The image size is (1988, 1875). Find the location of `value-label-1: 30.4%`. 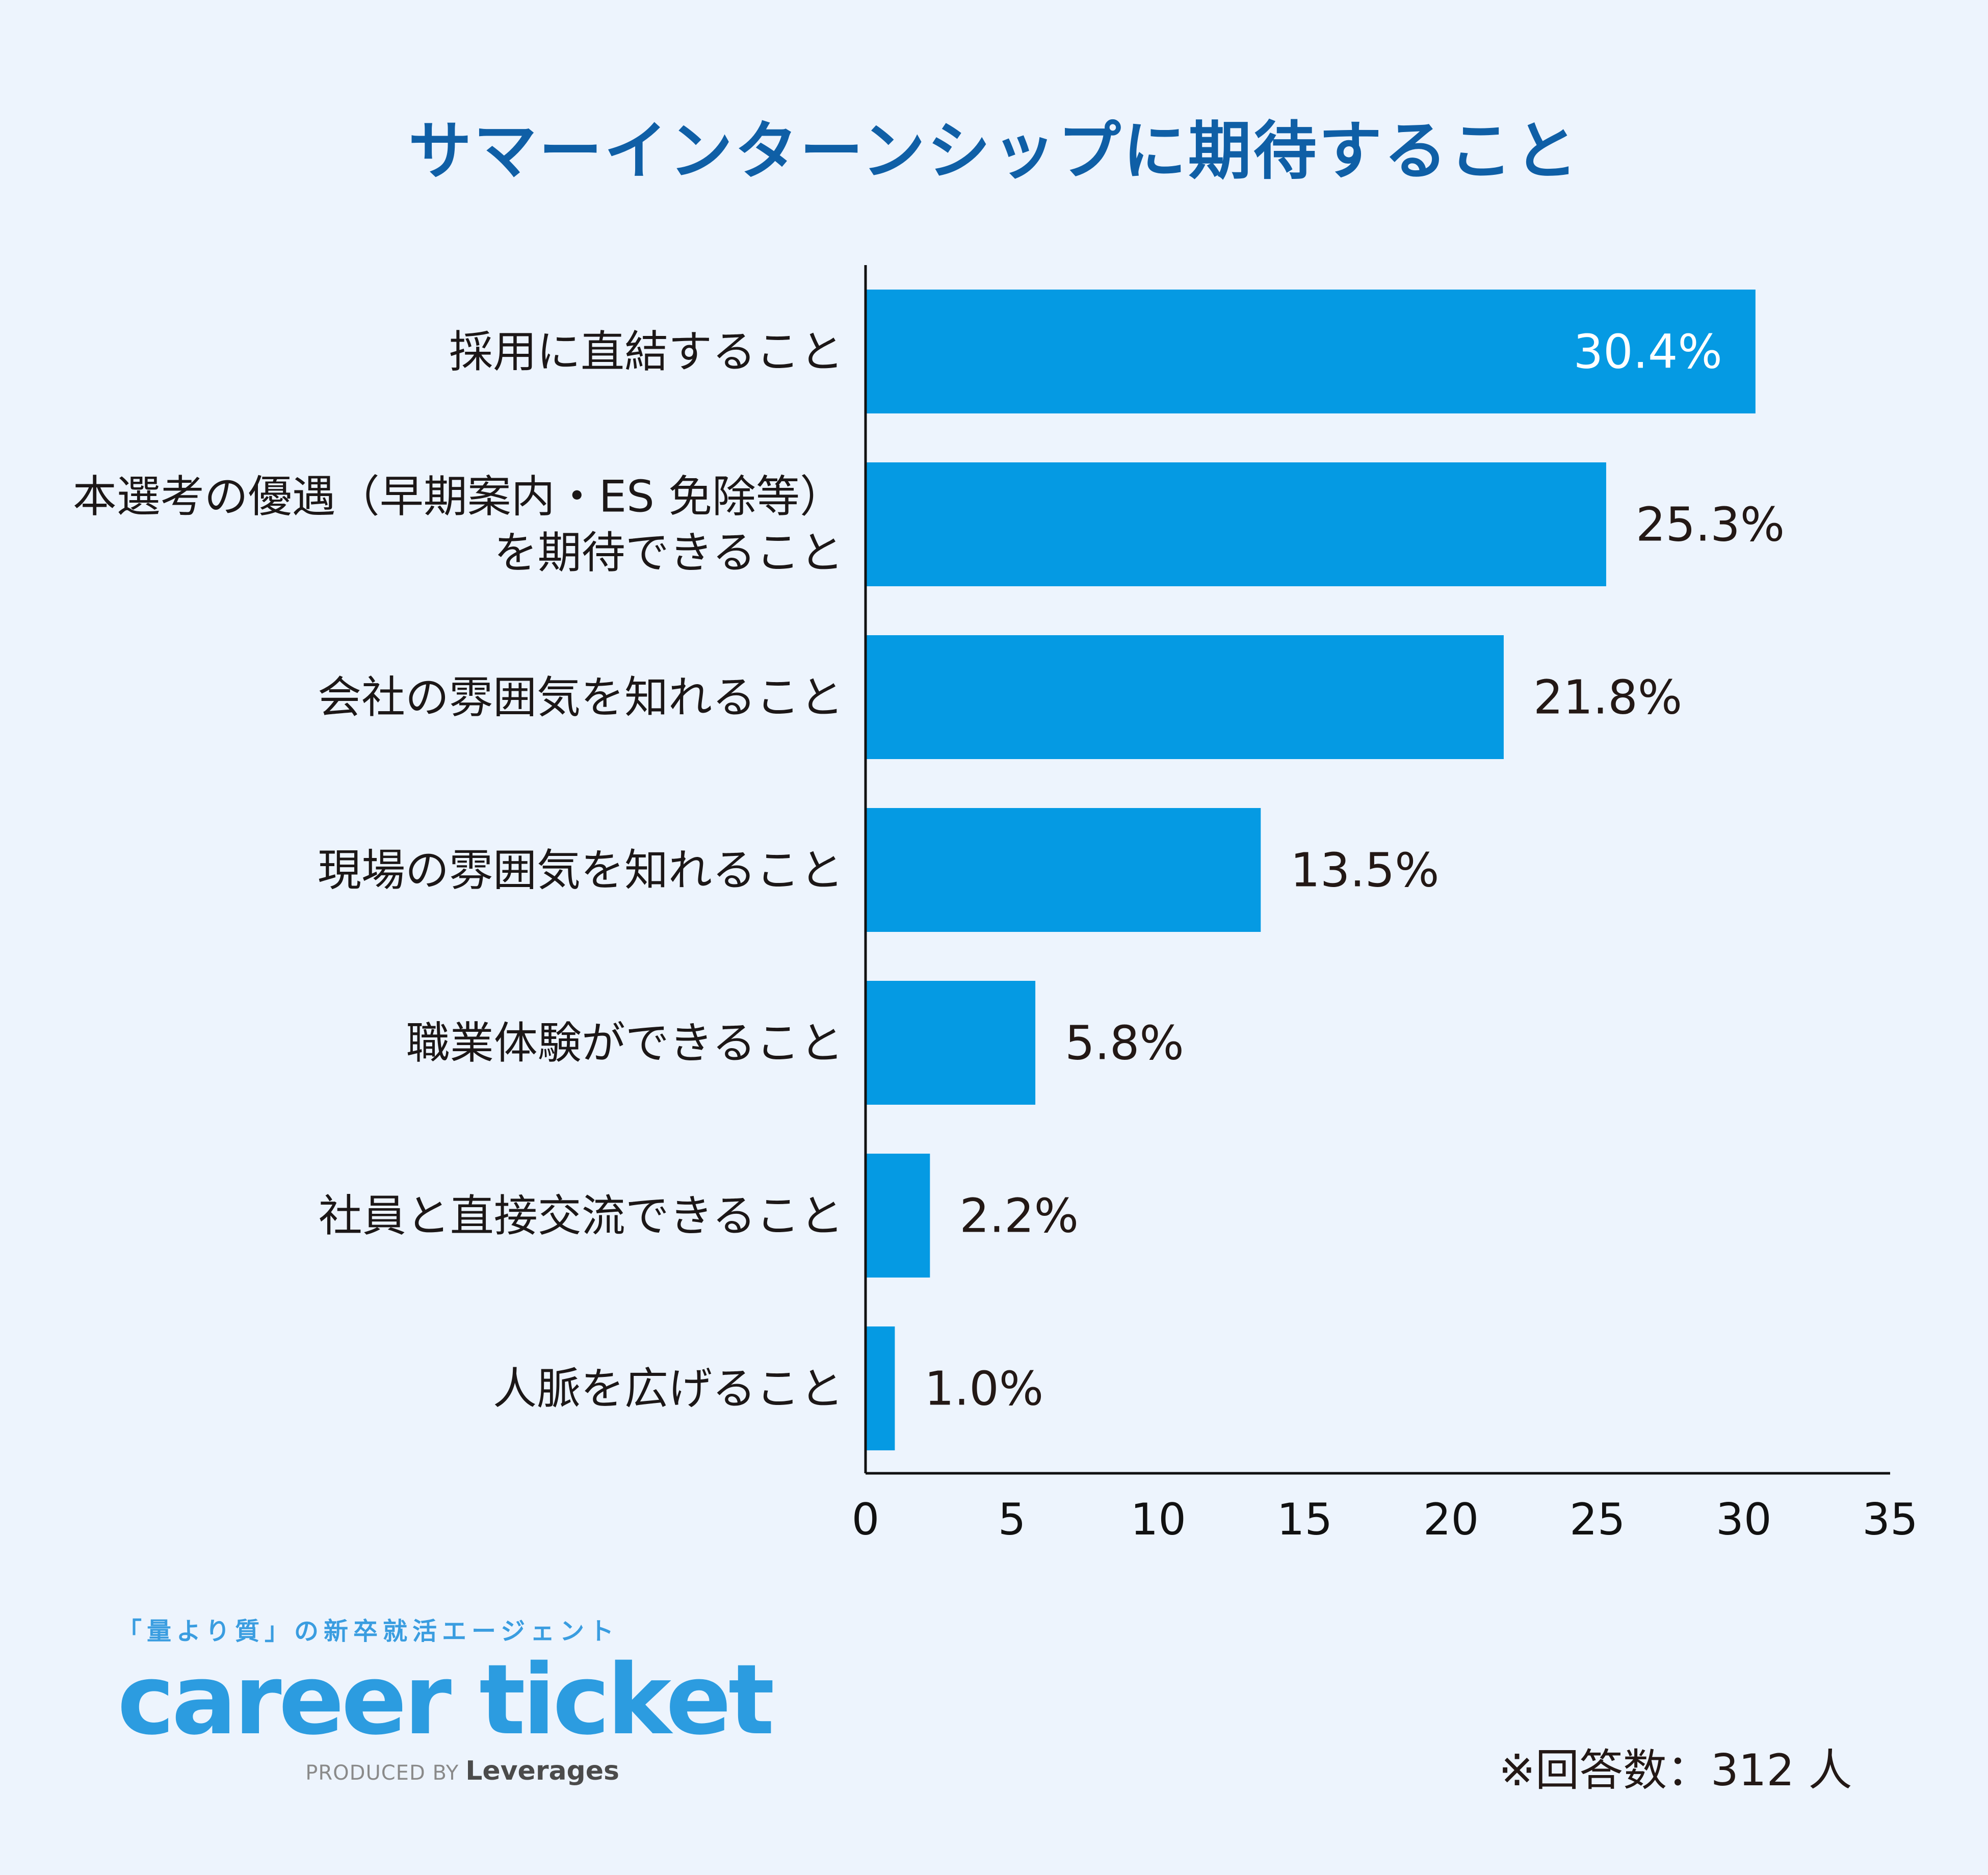

value-label-1: 30.4% is located at coordinates (1648, 352).